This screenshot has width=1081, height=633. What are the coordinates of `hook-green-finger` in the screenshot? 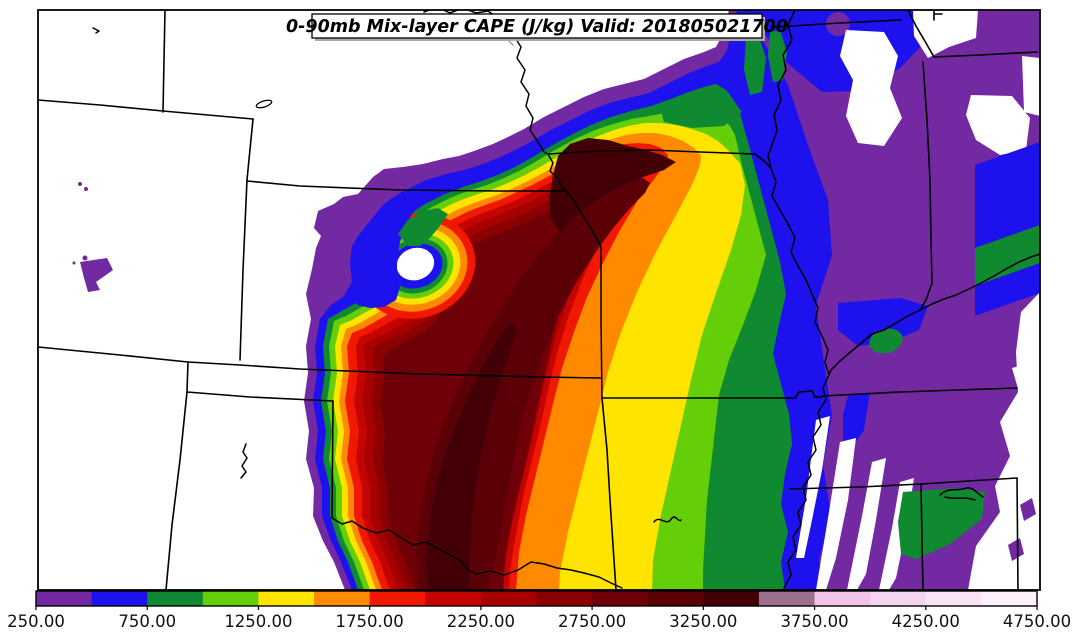 It's located at (423, 227).